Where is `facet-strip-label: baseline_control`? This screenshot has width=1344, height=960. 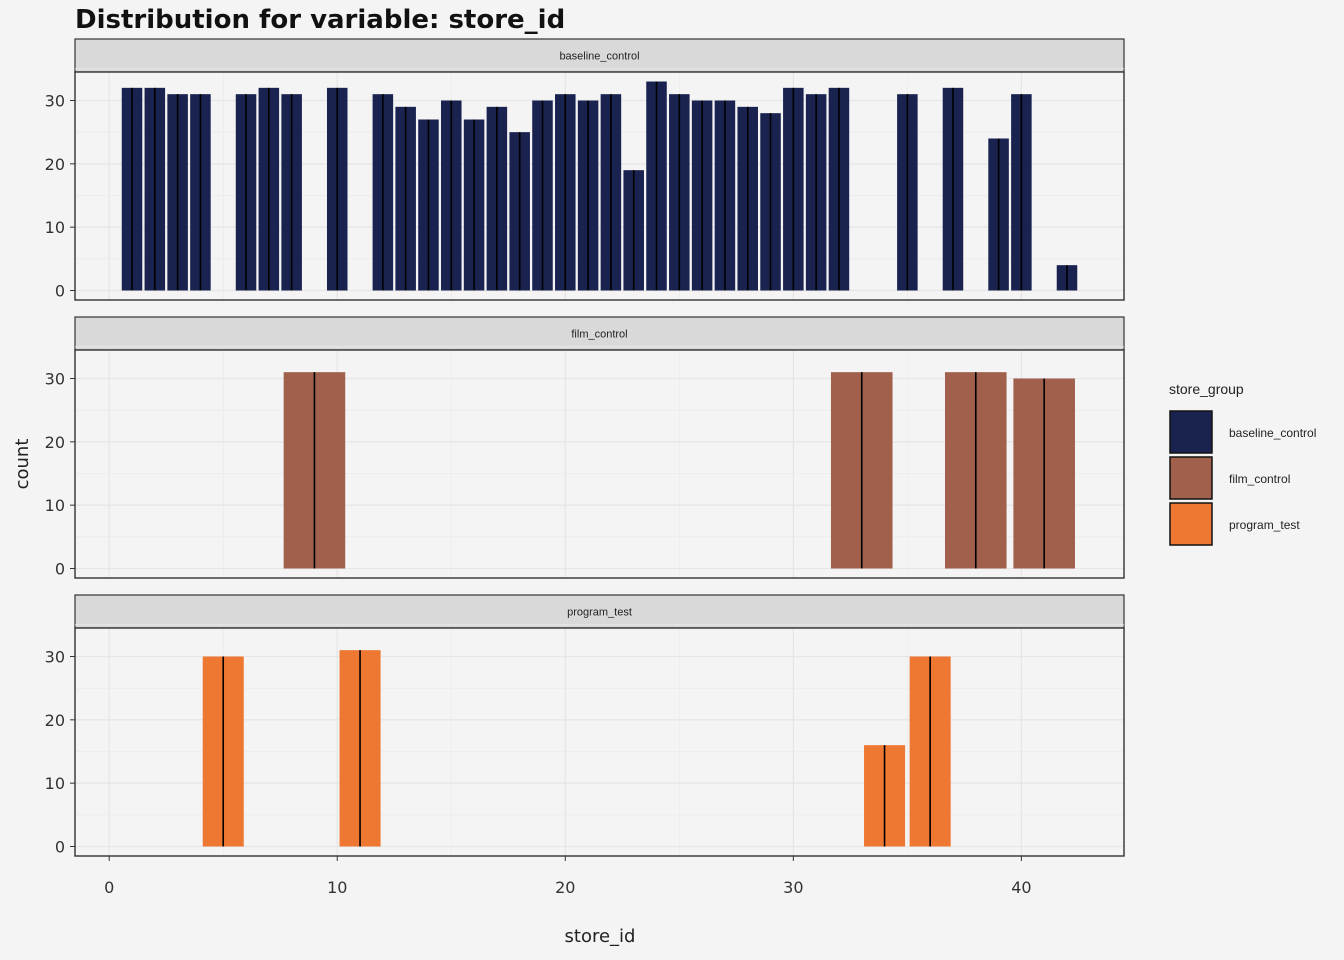 facet-strip-label: baseline_control is located at coordinates (599, 57).